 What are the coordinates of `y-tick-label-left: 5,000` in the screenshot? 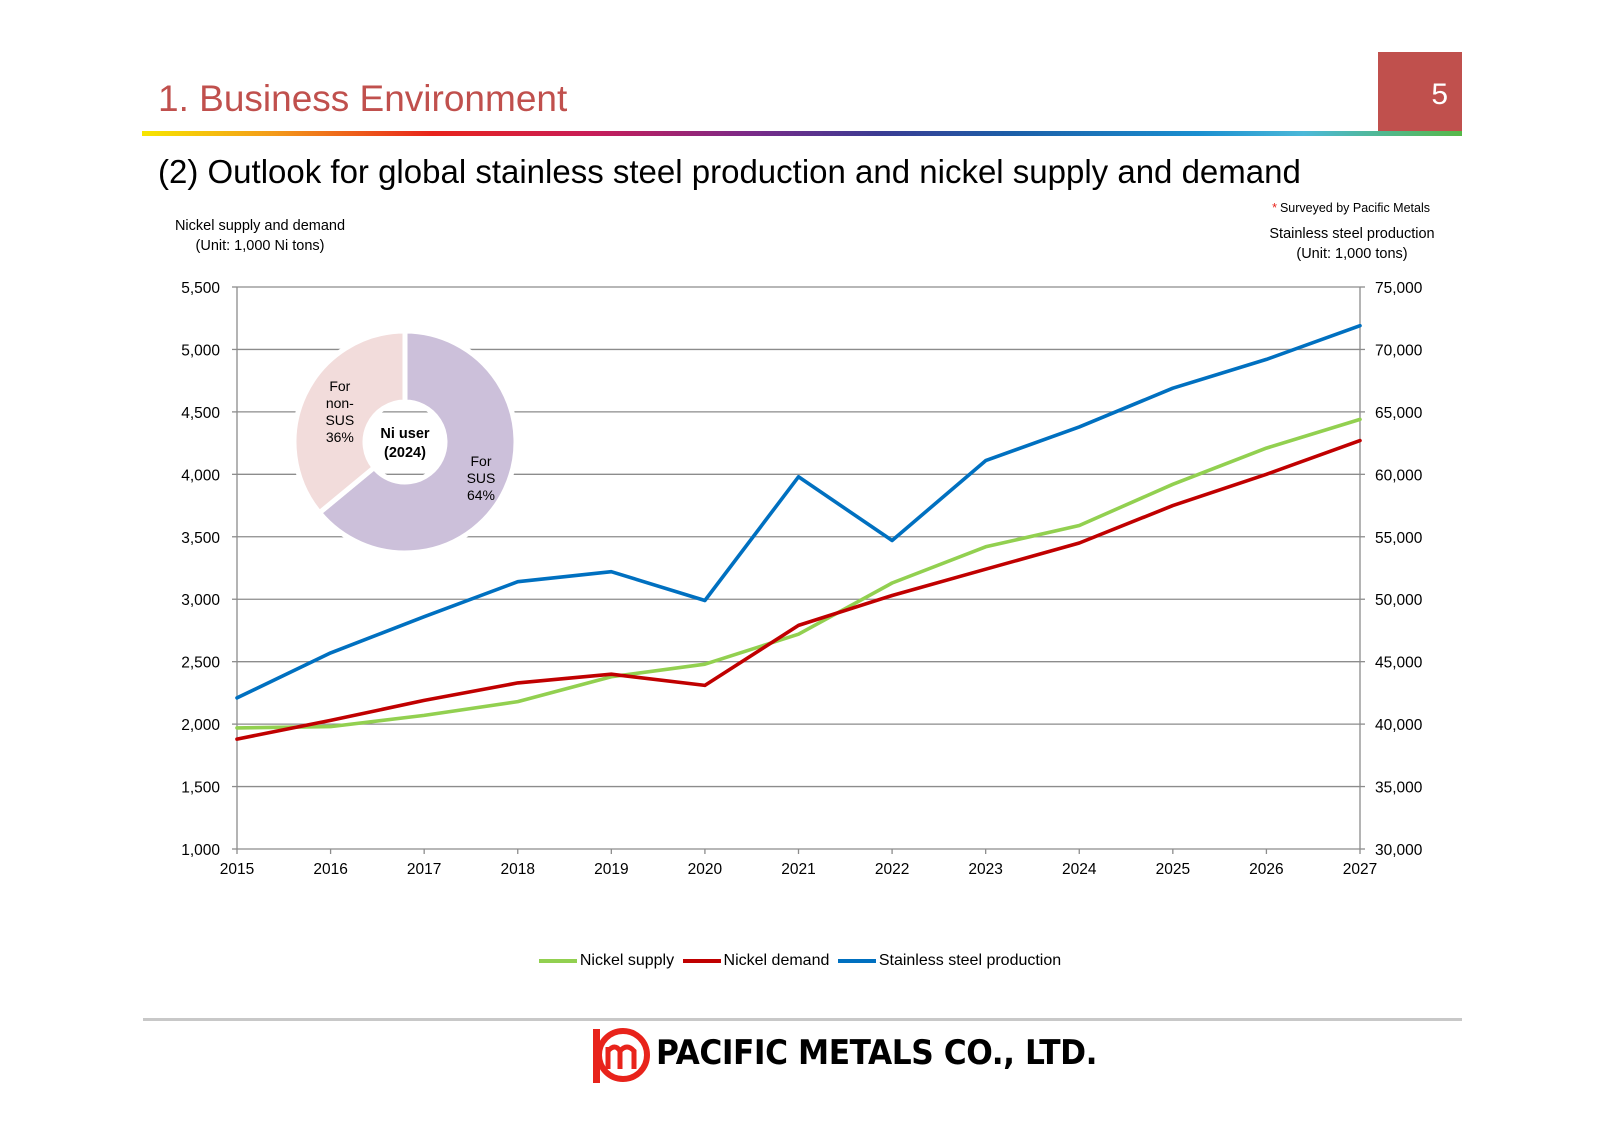 It's located at (200, 350).